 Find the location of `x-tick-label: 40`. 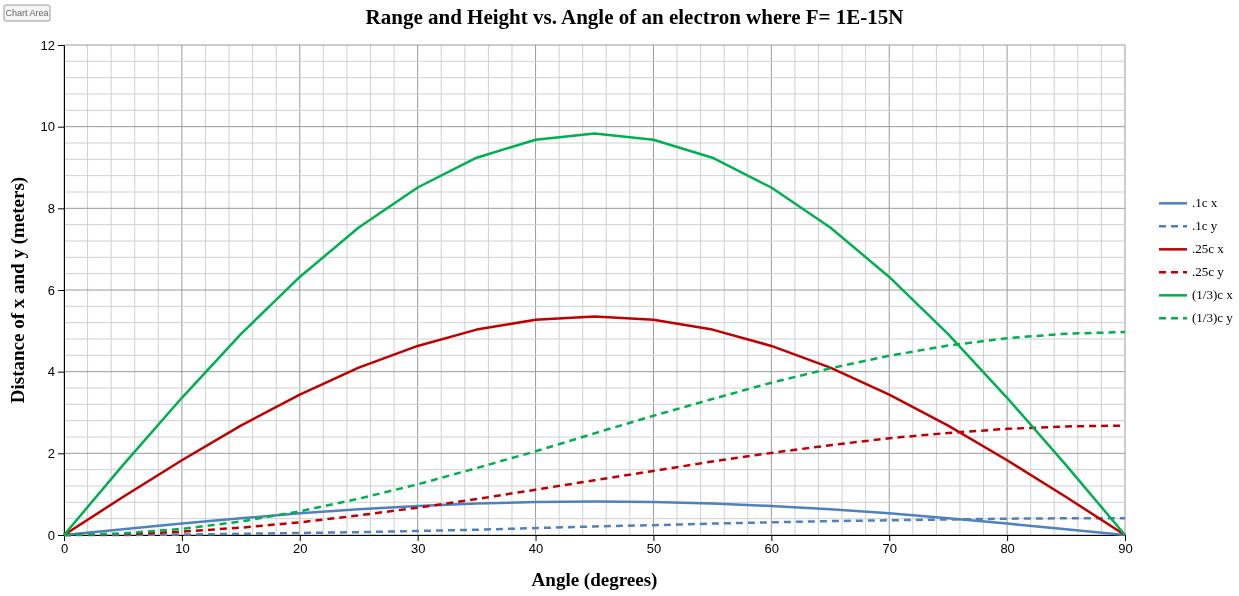

x-tick-label: 40 is located at coordinates (536, 549).